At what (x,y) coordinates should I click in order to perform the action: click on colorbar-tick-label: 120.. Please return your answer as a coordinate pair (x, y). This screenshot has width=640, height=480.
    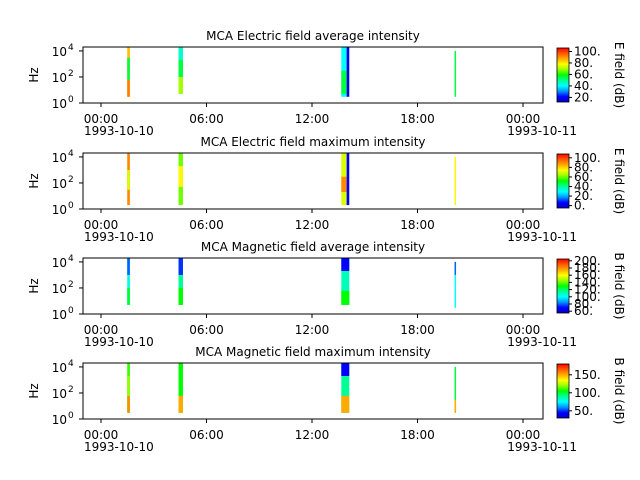
    Looking at the image, I should click on (587, 290).